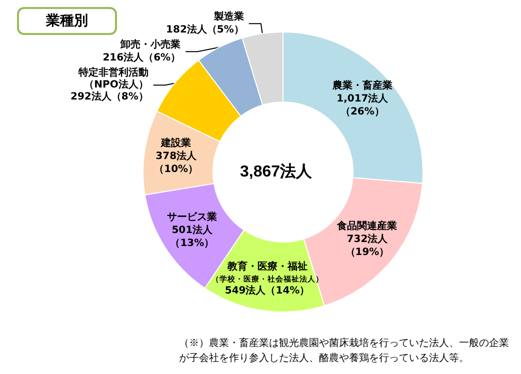 This screenshot has width=521, height=374. I want to click on slice-label: 建設業, so click(176, 143).